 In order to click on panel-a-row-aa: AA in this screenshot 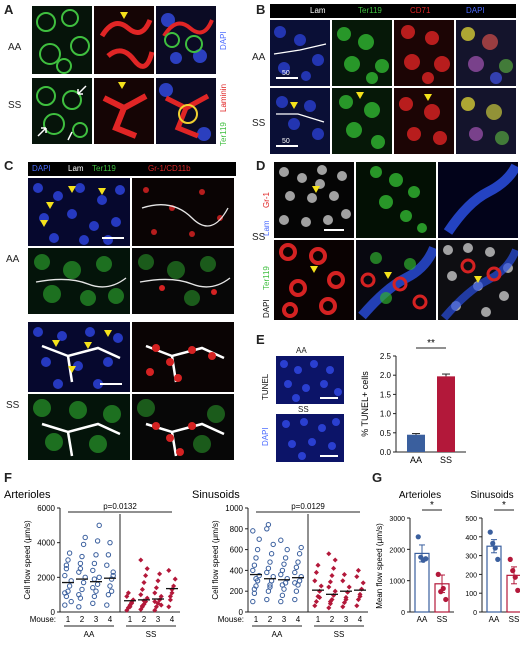, I will do `click(15, 47)`.